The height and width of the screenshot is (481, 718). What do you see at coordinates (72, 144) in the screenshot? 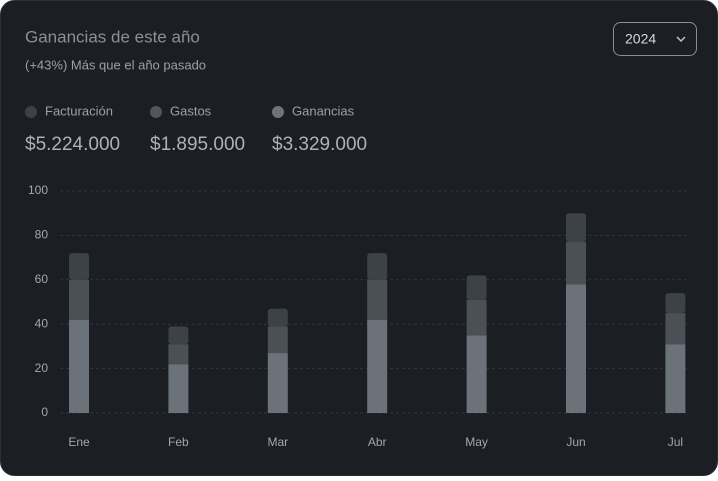
I see `legend-total: $5.224.000` at bounding box center [72, 144].